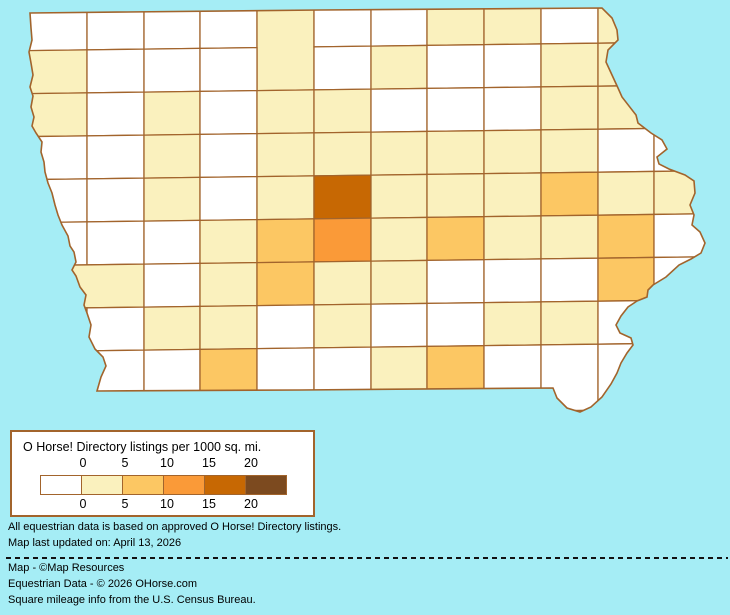 The width and height of the screenshot is (730, 615). I want to click on legend-tick-top: 10, so click(167, 463).